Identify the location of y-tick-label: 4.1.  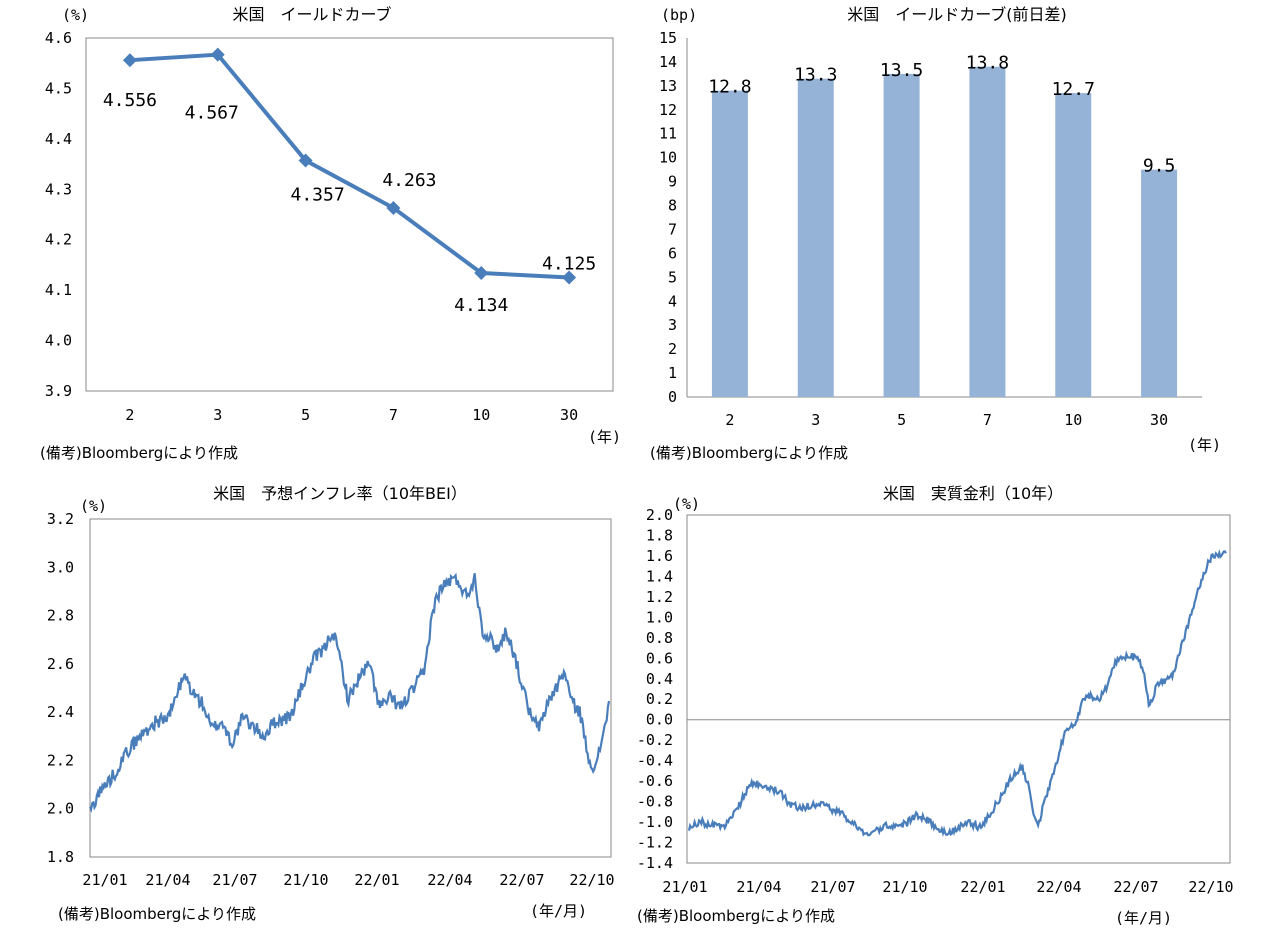
(58, 290).